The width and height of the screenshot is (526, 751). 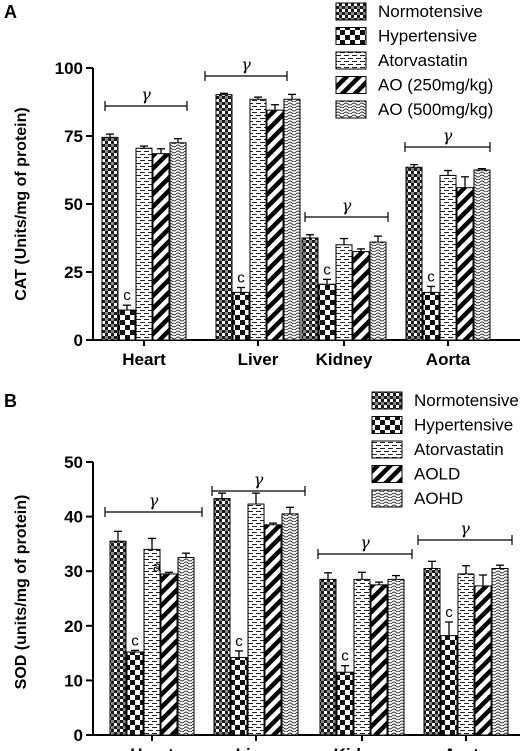 What do you see at coordinates (73, 517) in the screenshot?
I see `y-tick-label: 40` at bounding box center [73, 517].